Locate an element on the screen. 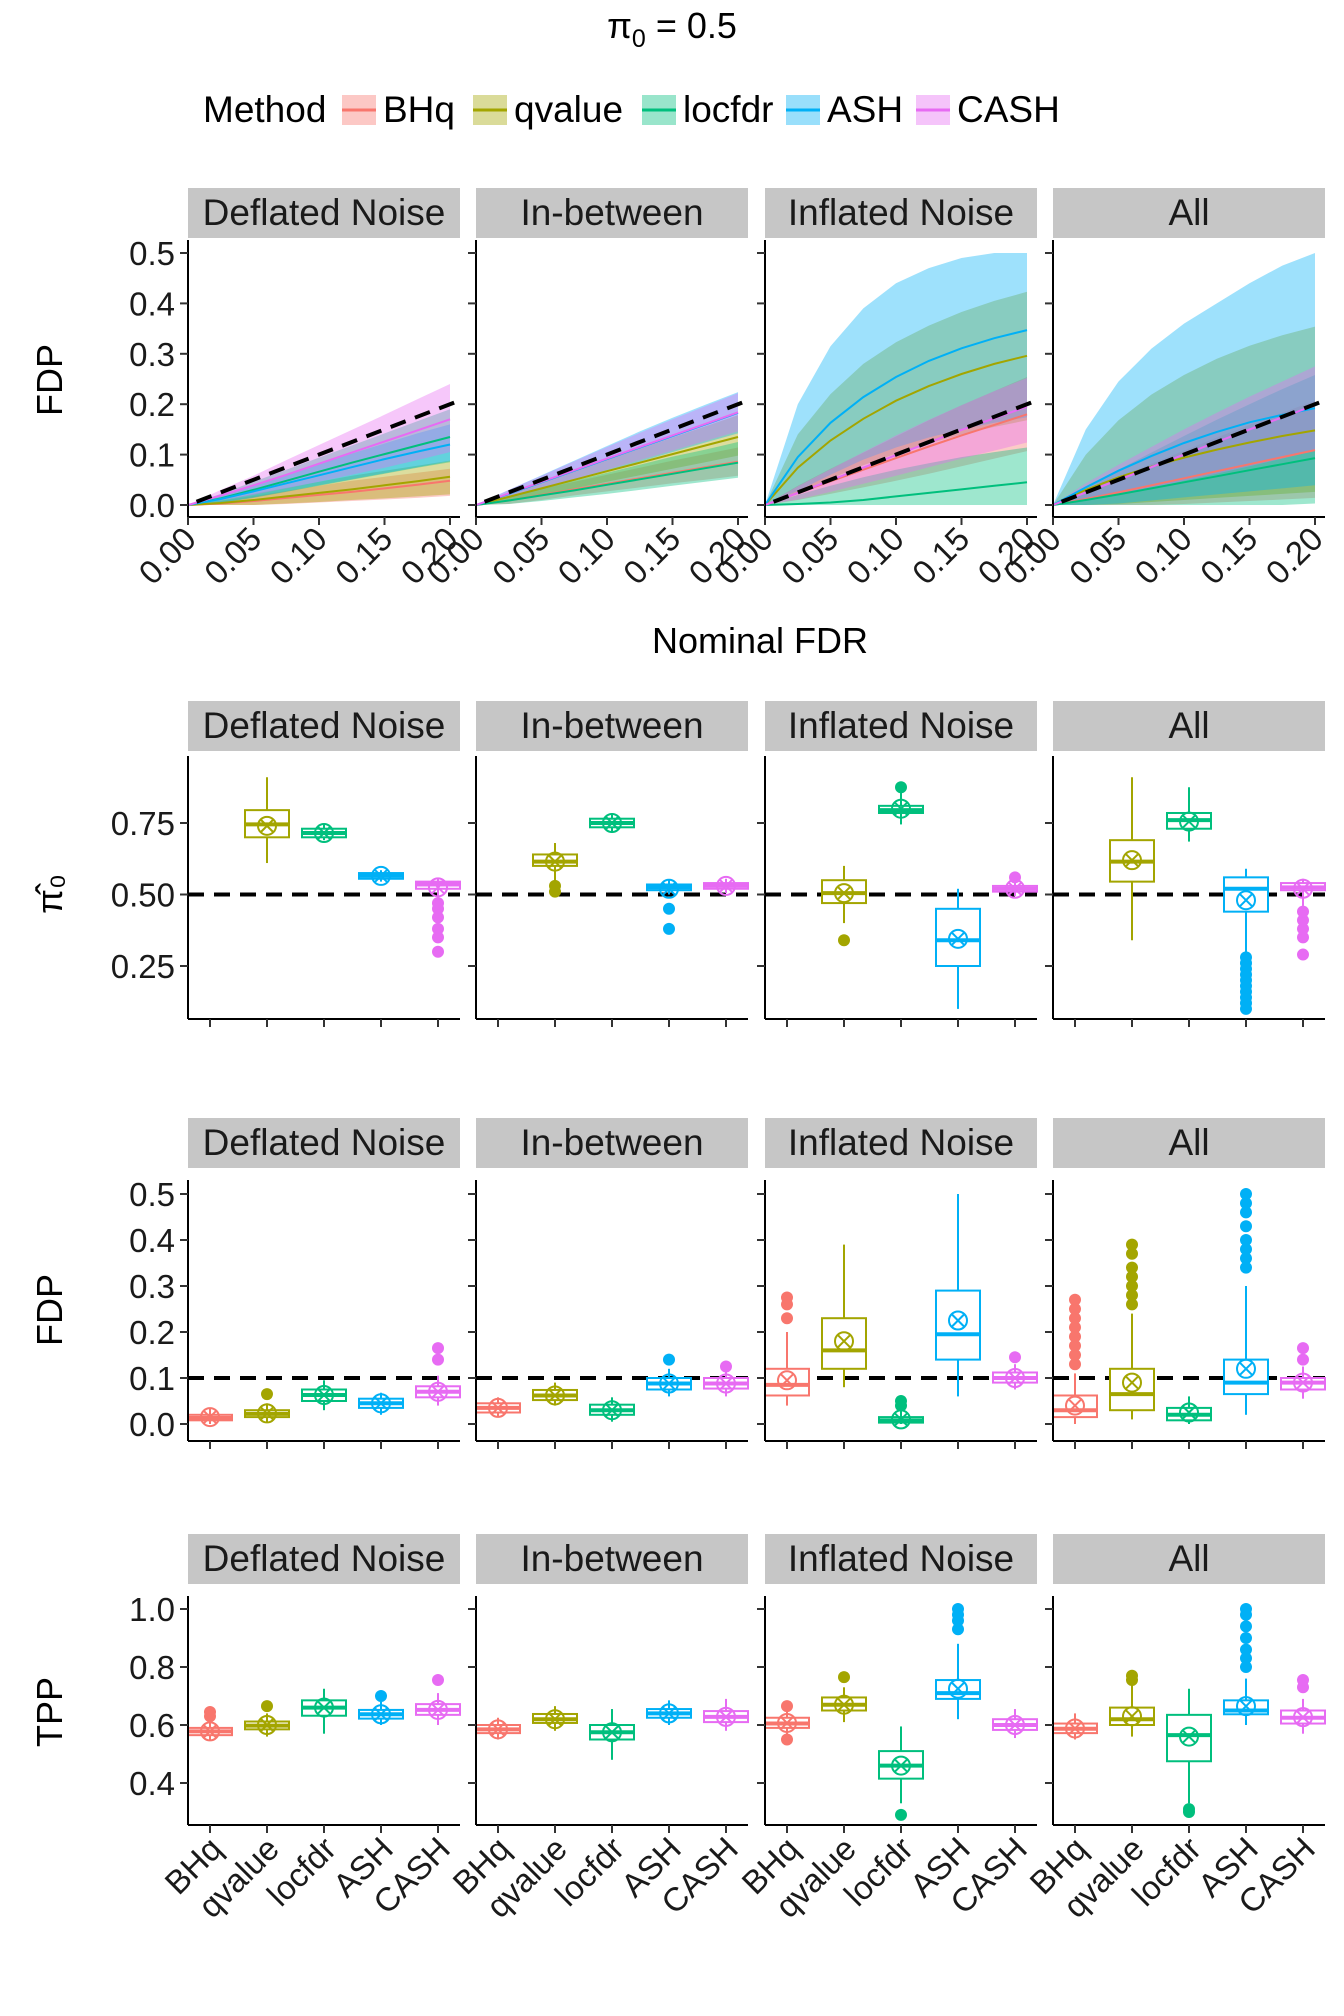  line-ash is located at coordinates (1184, 456).